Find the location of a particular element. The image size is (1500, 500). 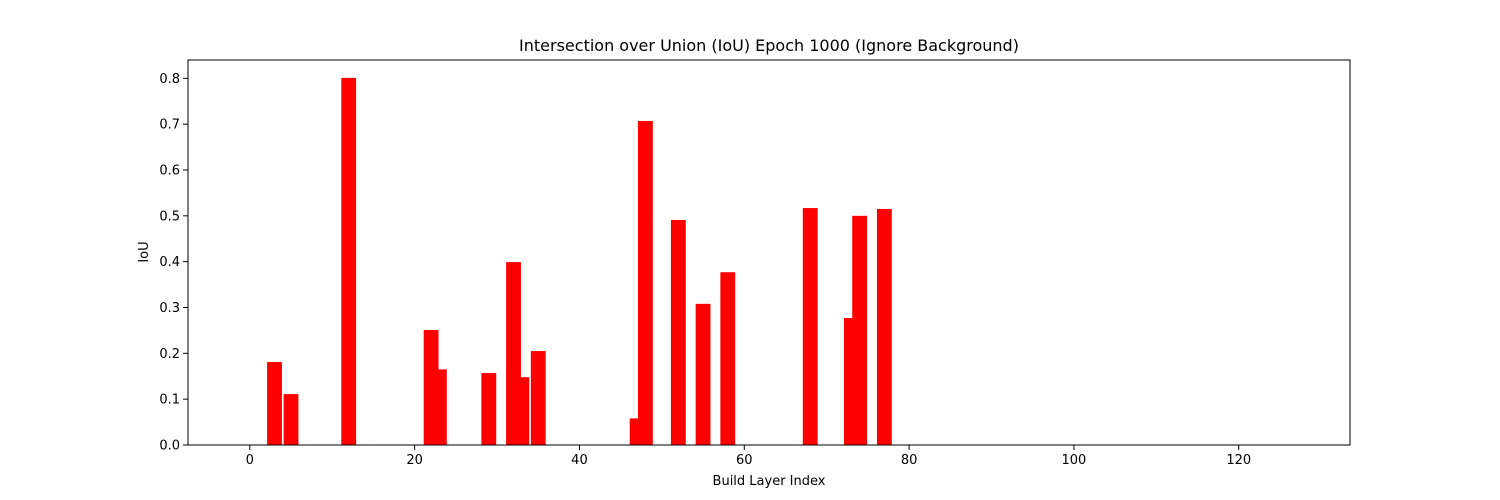

x-axis: 0 20 40 60 80 100 120 is located at coordinates (748, 456).